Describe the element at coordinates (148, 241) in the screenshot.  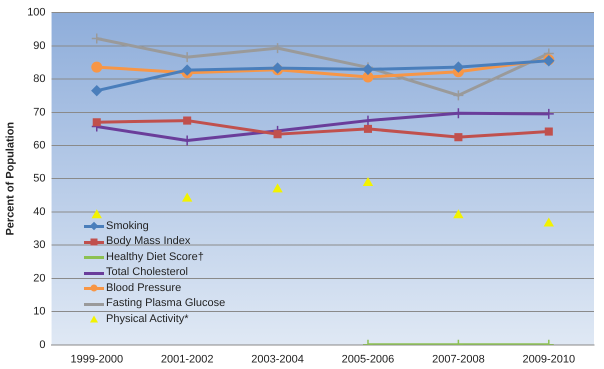
I see `legend-label: Body Mass Index` at that location.